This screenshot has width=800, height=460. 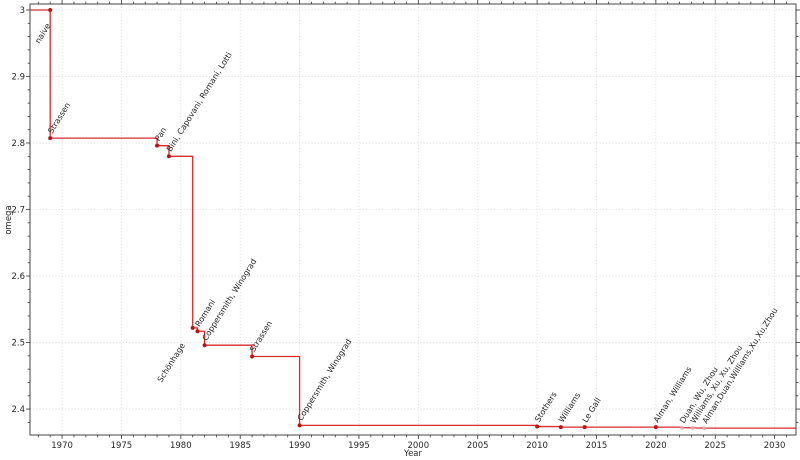 What do you see at coordinates (181, 446) in the screenshot?
I see `x-tick-label: 1980` at bounding box center [181, 446].